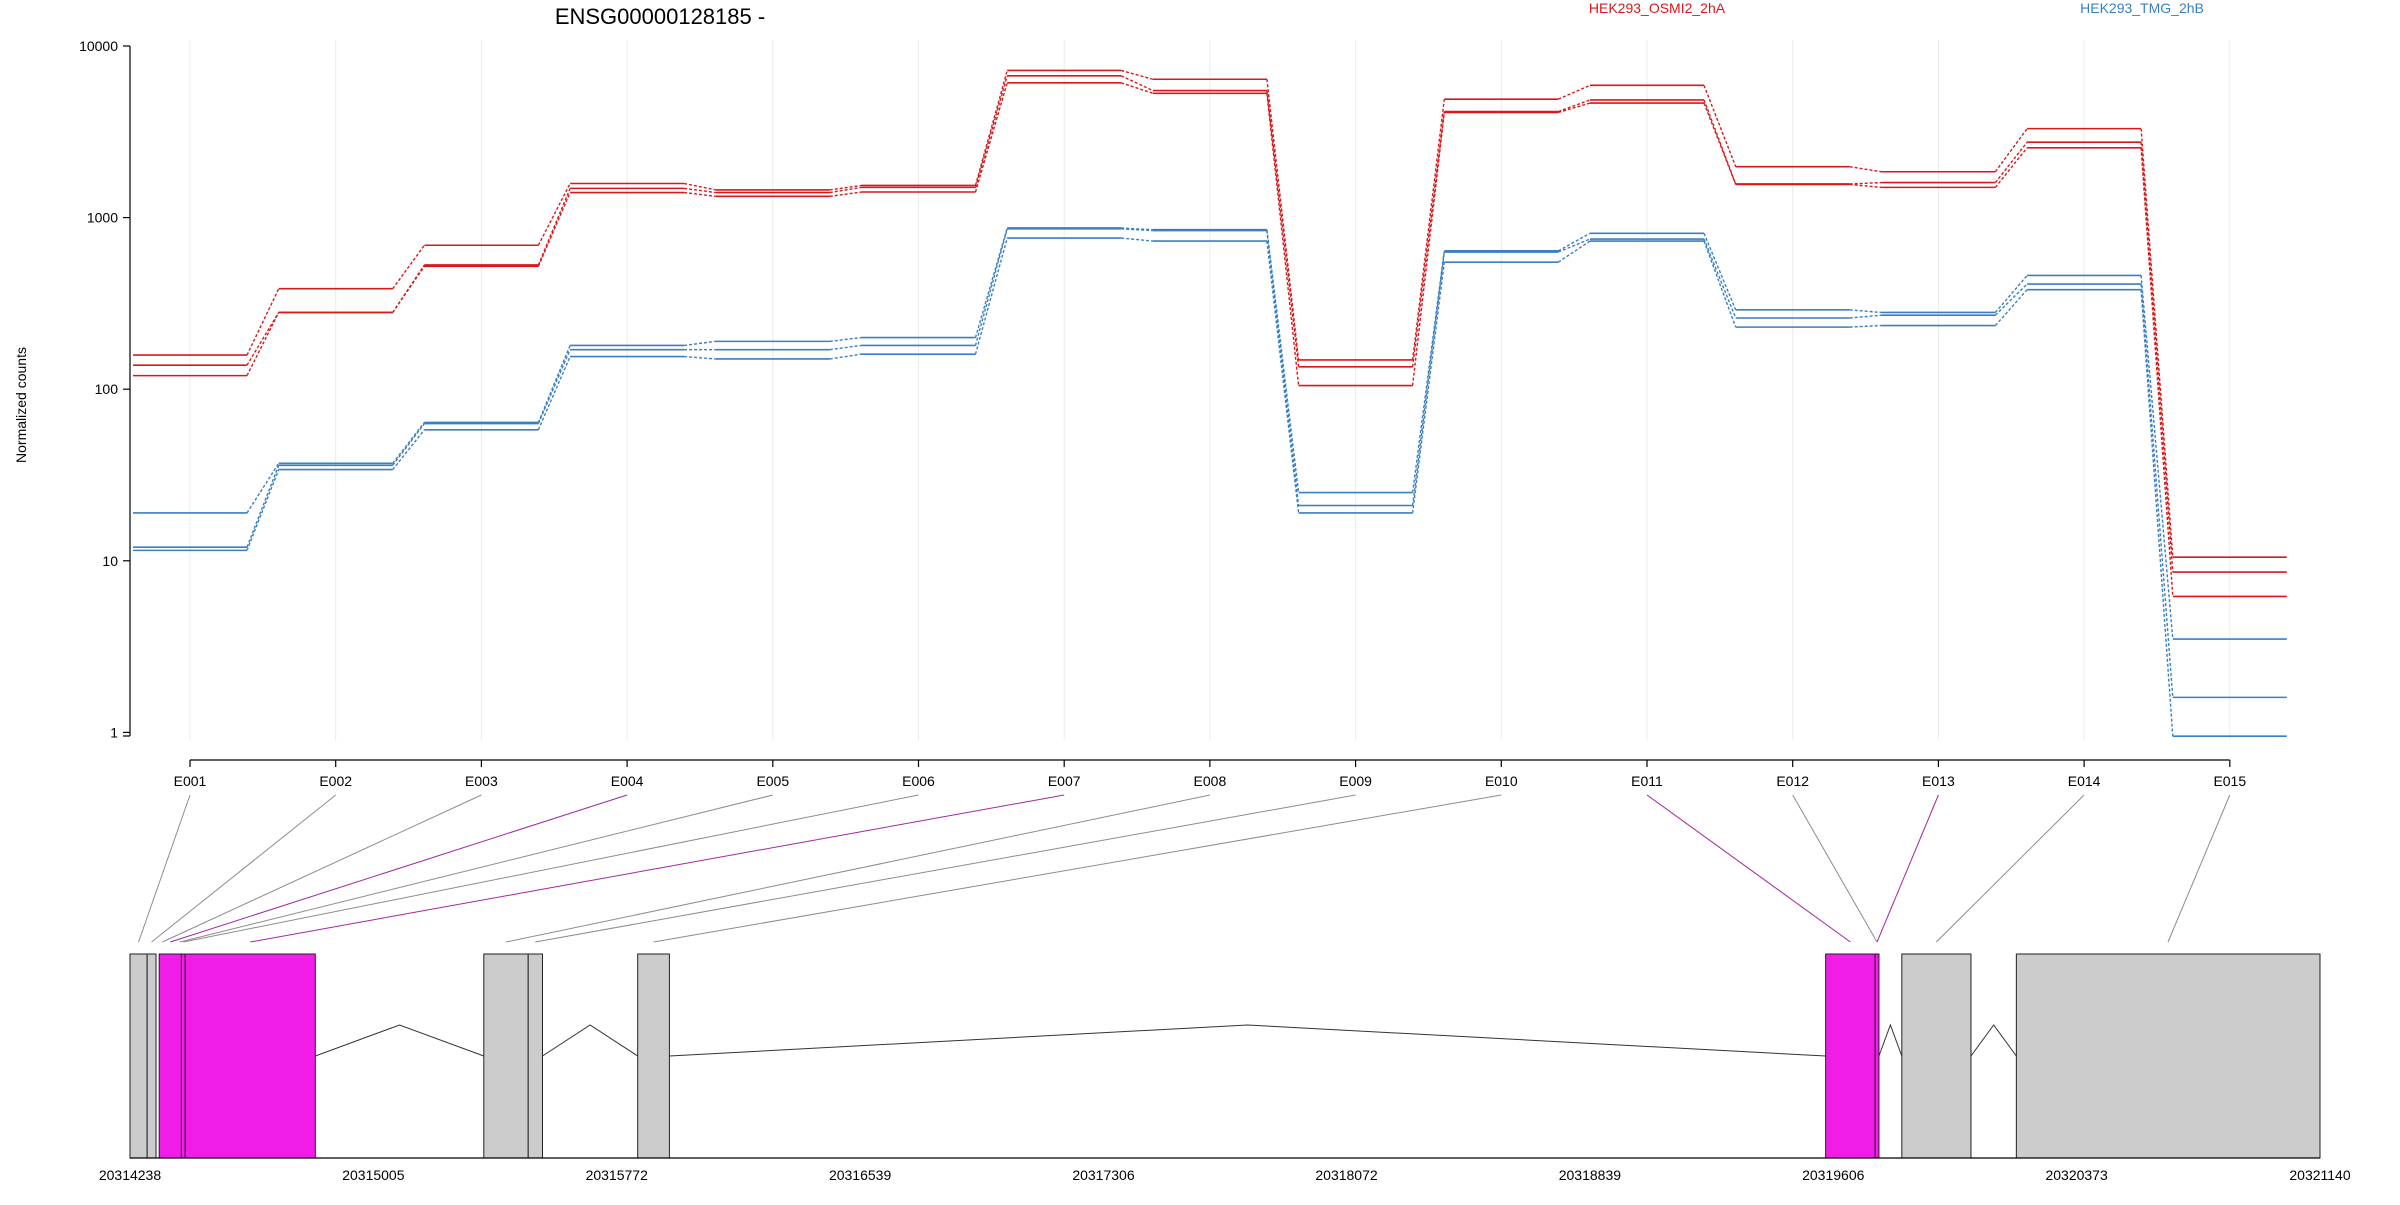 This screenshot has height=1205, width=2400. Describe the element at coordinates (1077, 868) in the screenshot. I see `exon-link-e010` at that location.